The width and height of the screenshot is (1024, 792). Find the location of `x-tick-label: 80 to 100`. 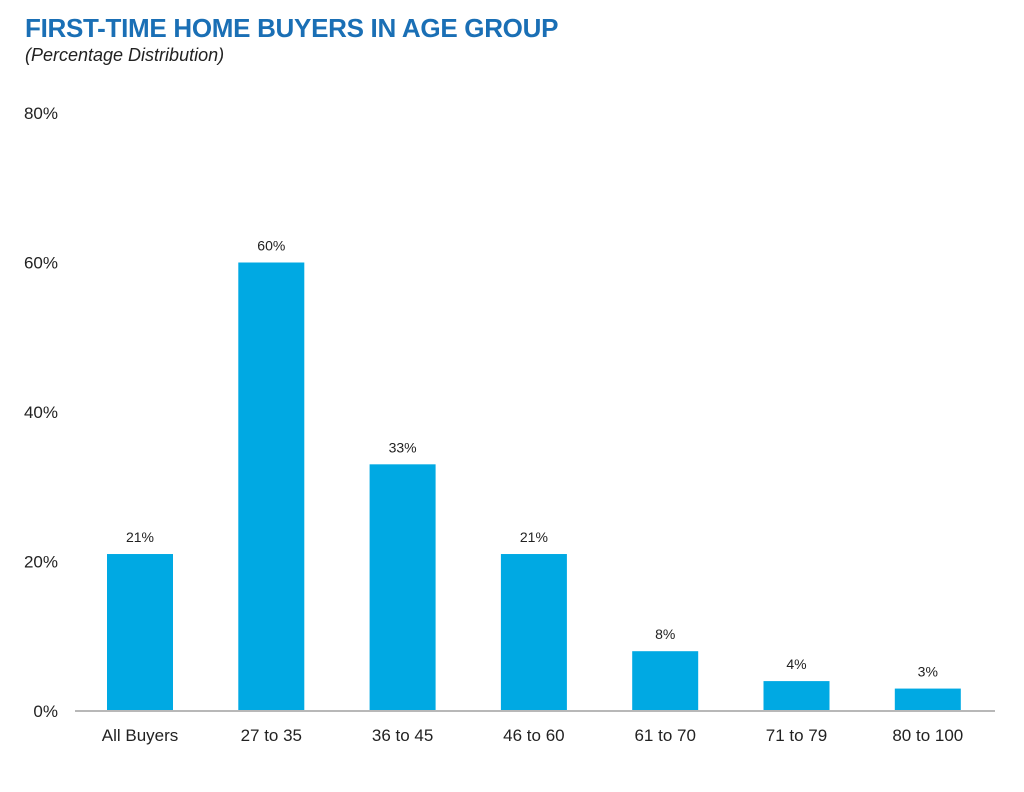

x-tick-label: 80 to 100 is located at coordinates (927, 735).